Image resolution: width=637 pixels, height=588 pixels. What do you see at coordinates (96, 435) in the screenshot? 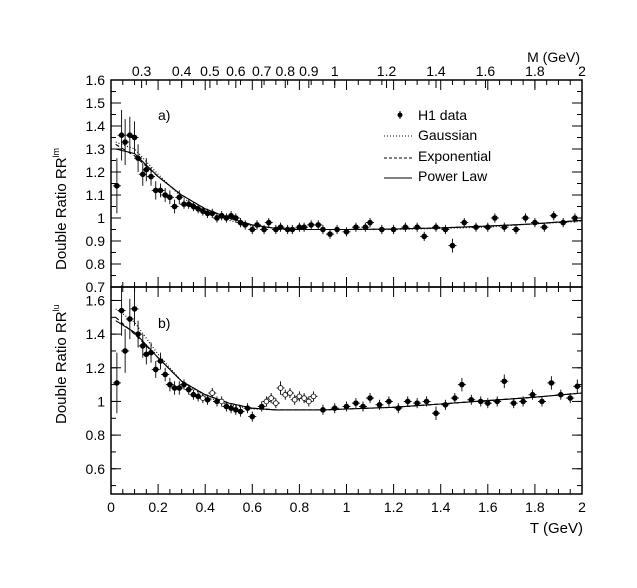
I see `panel-b-ytick-label: 0.8` at bounding box center [96, 435].